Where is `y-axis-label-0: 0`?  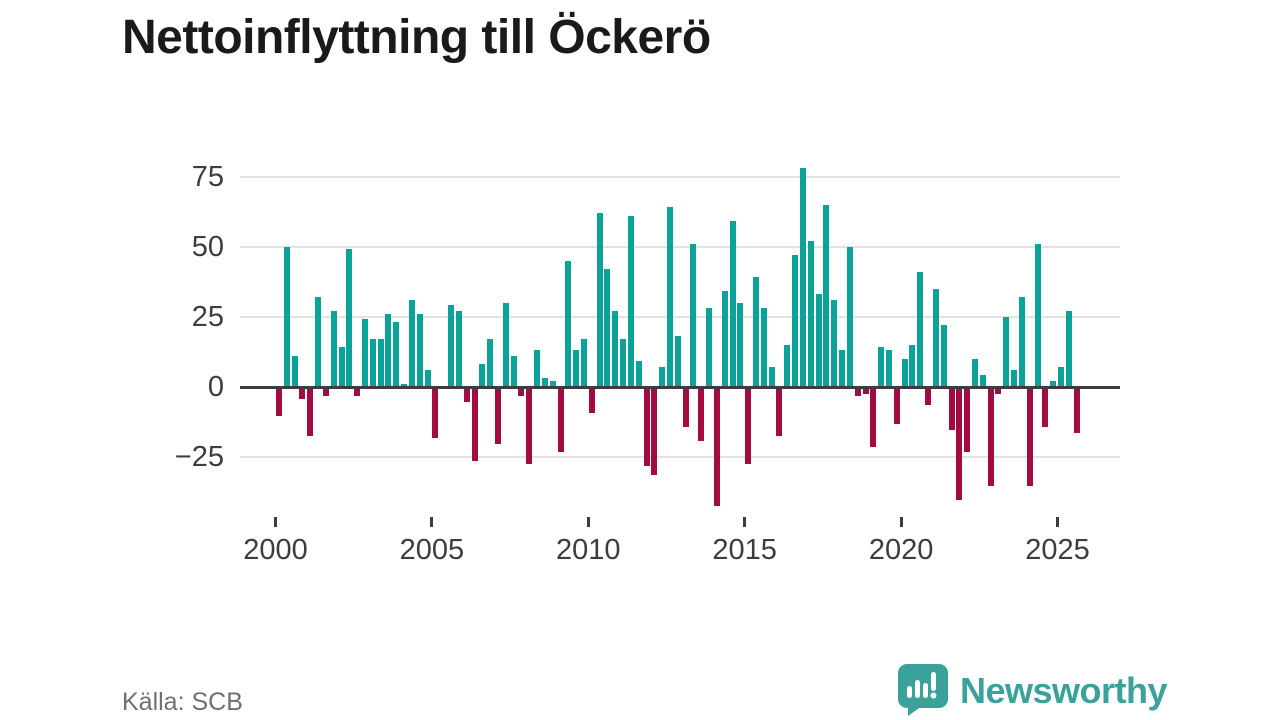
y-axis-label-0: 0 is located at coordinates (215, 386).